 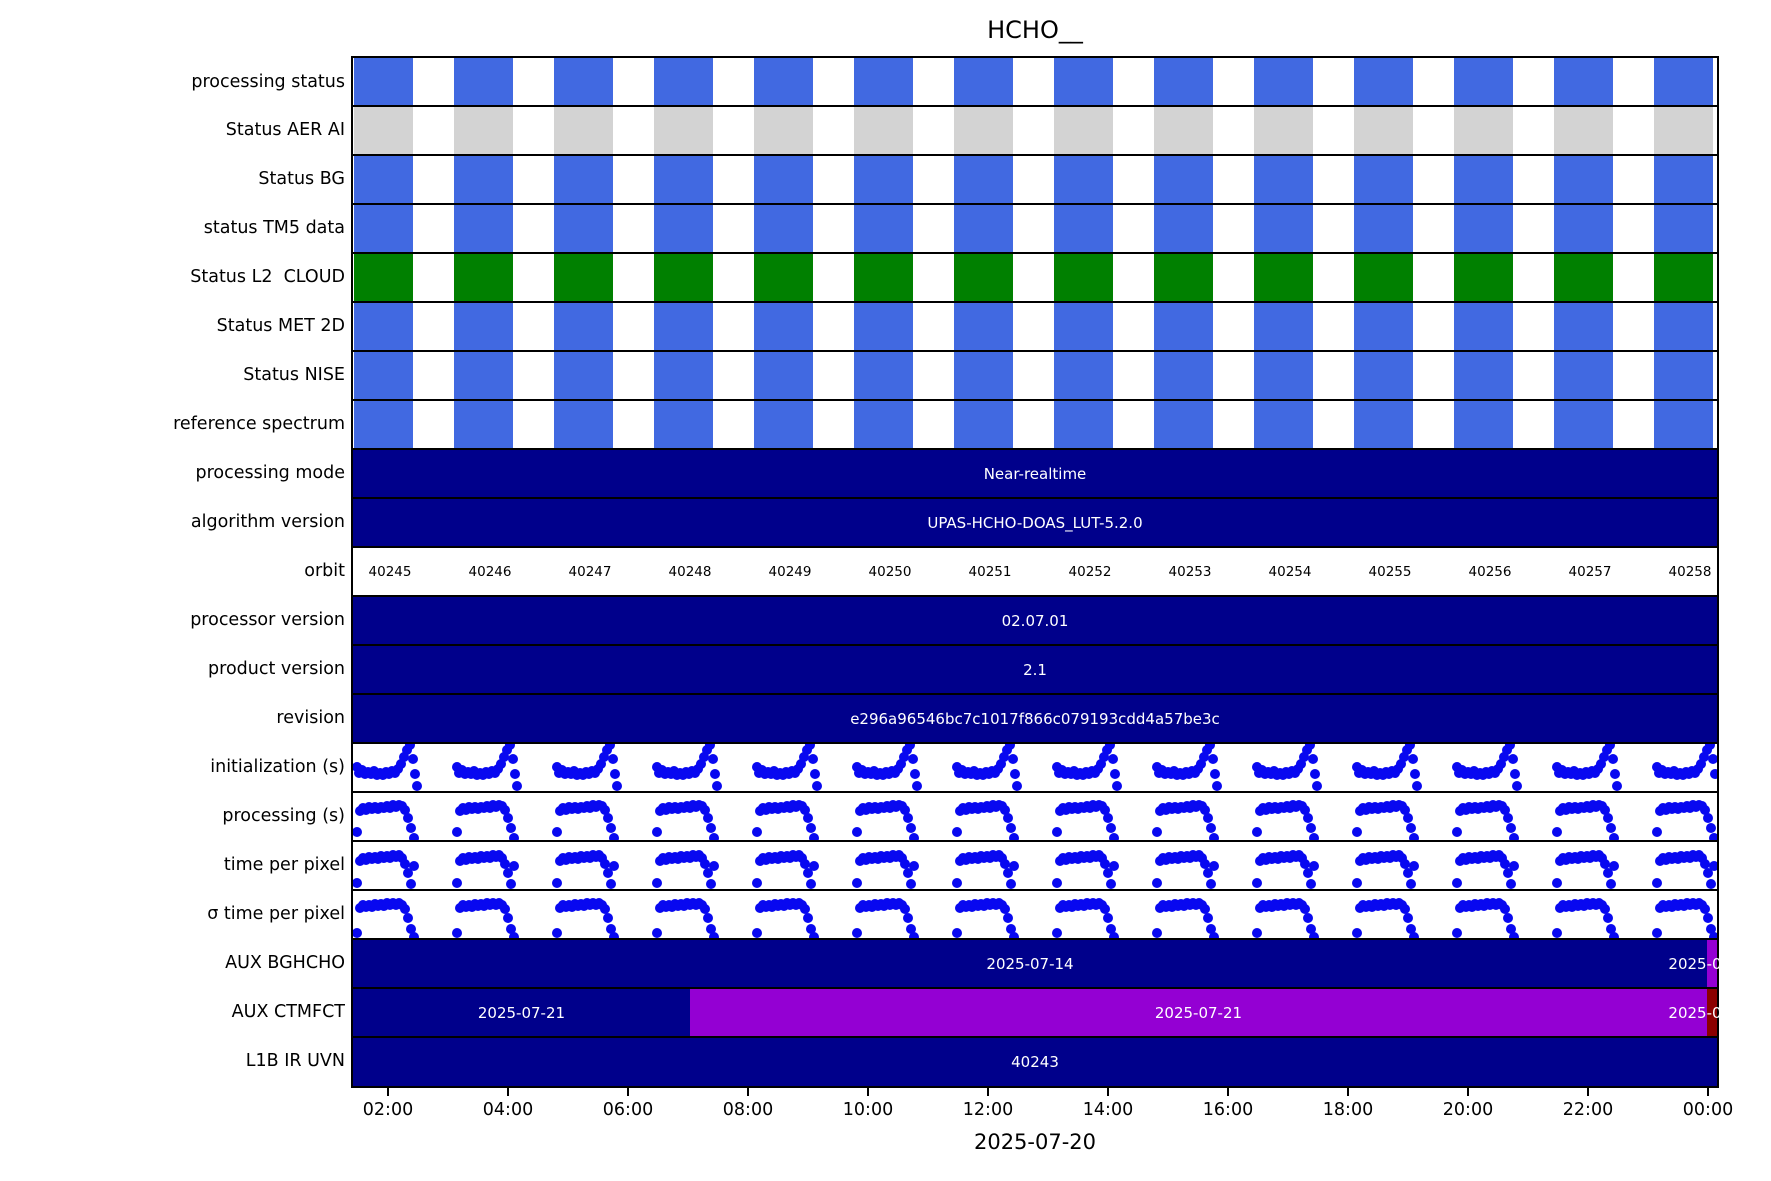 What do you see at coordinates (324, 571) in the screenshot?
I see `row-label-orbit: orbit` at bounding box center [324, 571].